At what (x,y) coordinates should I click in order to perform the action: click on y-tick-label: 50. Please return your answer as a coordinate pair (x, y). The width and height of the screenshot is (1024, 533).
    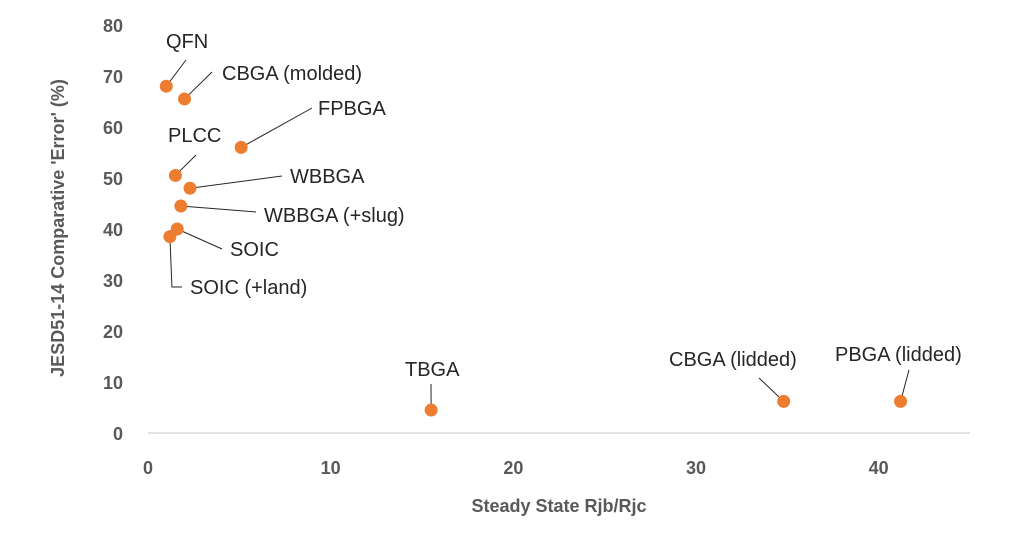
    Looking at the image, I should click on (113, 179).